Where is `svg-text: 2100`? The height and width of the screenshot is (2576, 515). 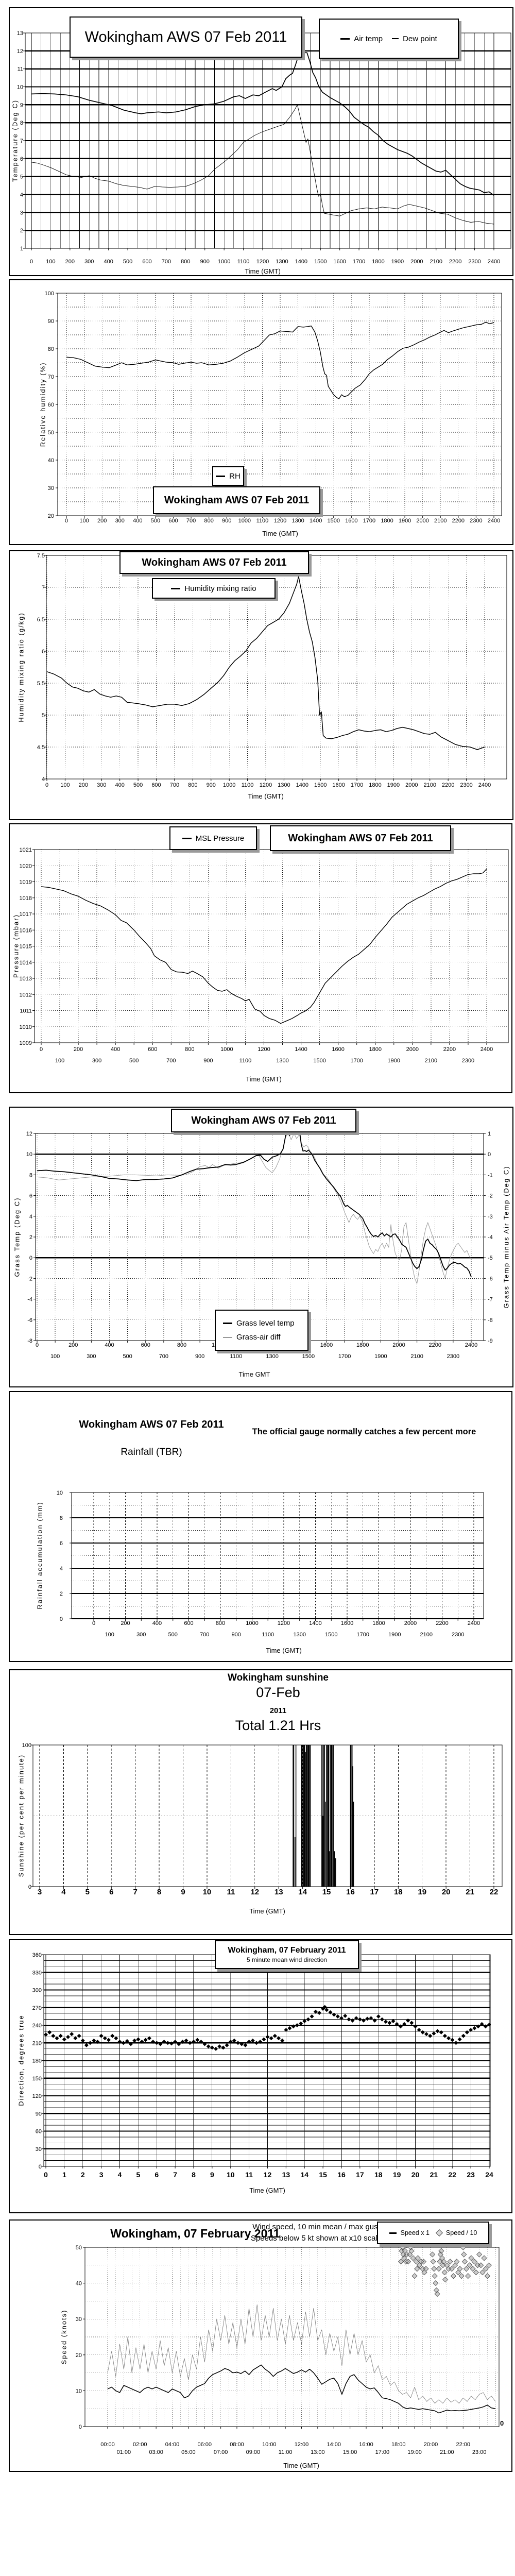 svg-text: 2100 is located at coordinates (431, 1061).